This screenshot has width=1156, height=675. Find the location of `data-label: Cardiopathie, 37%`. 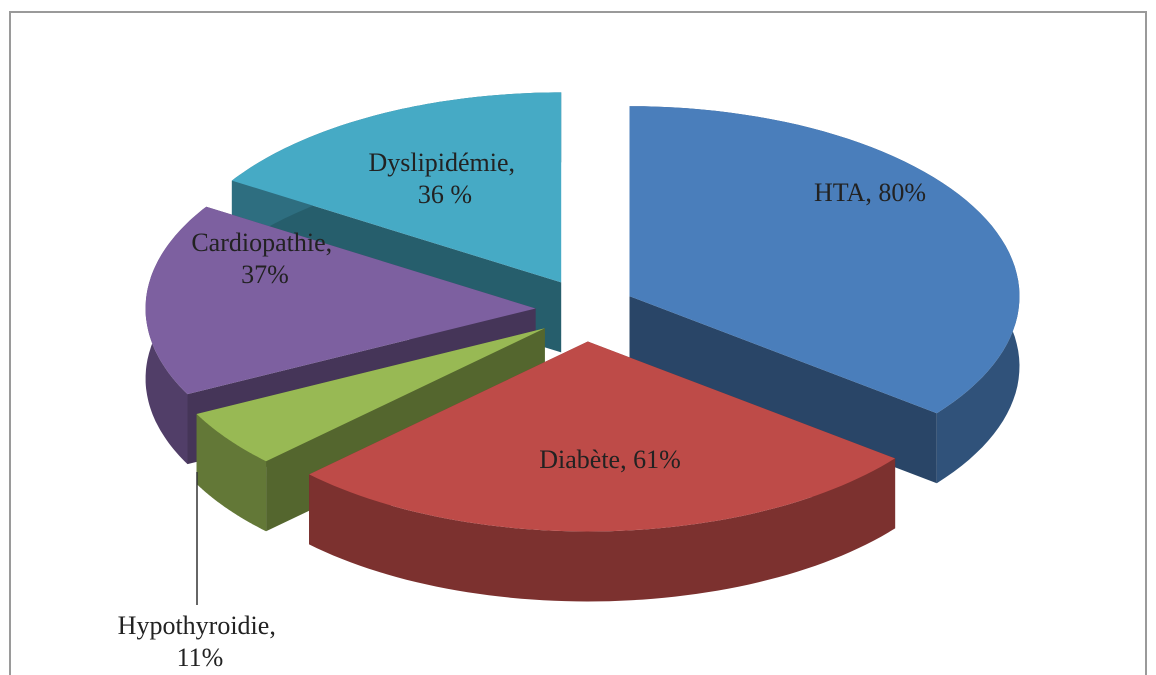

data-label: Cardiopathie, 37% is located at coordinates (264, 258).